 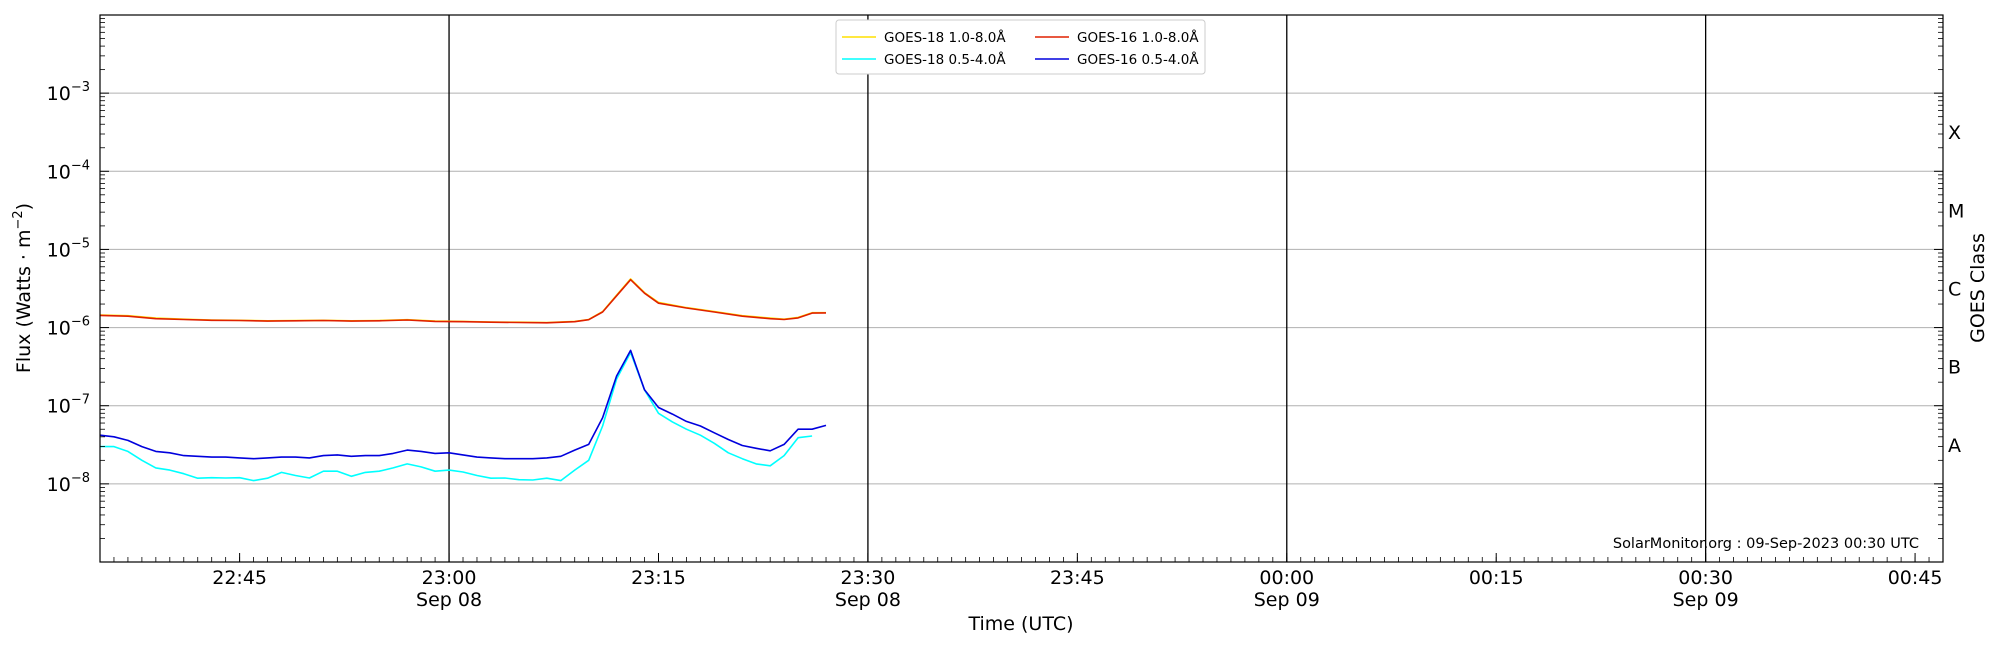 What do you see at coordinates (80, 87) in the screenshot?
I see `y-tick-exp: −3` at bounding box center [80, 87].